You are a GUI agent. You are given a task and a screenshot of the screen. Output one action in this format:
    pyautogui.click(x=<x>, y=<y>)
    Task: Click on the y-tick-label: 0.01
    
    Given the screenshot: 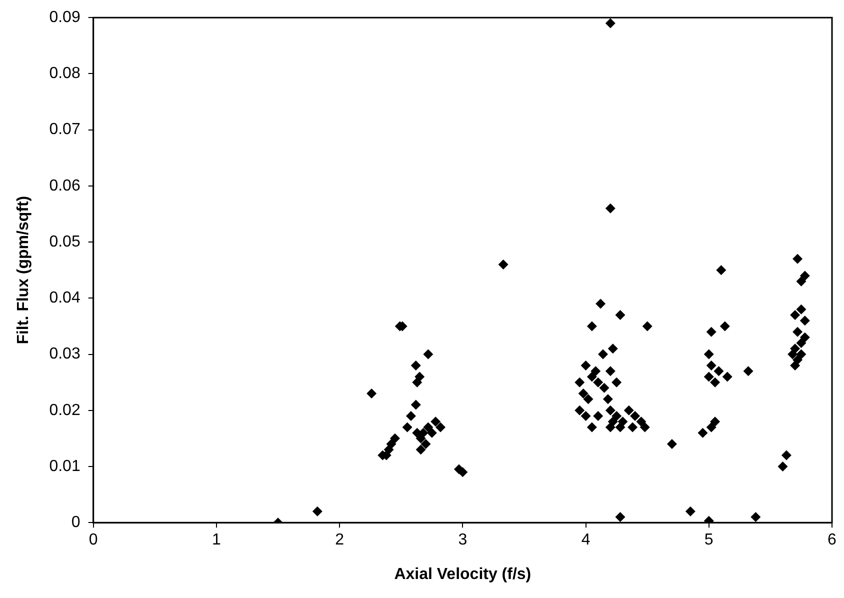 What is the action you would take?
    pyautogui.click(x=64, y=466)
    